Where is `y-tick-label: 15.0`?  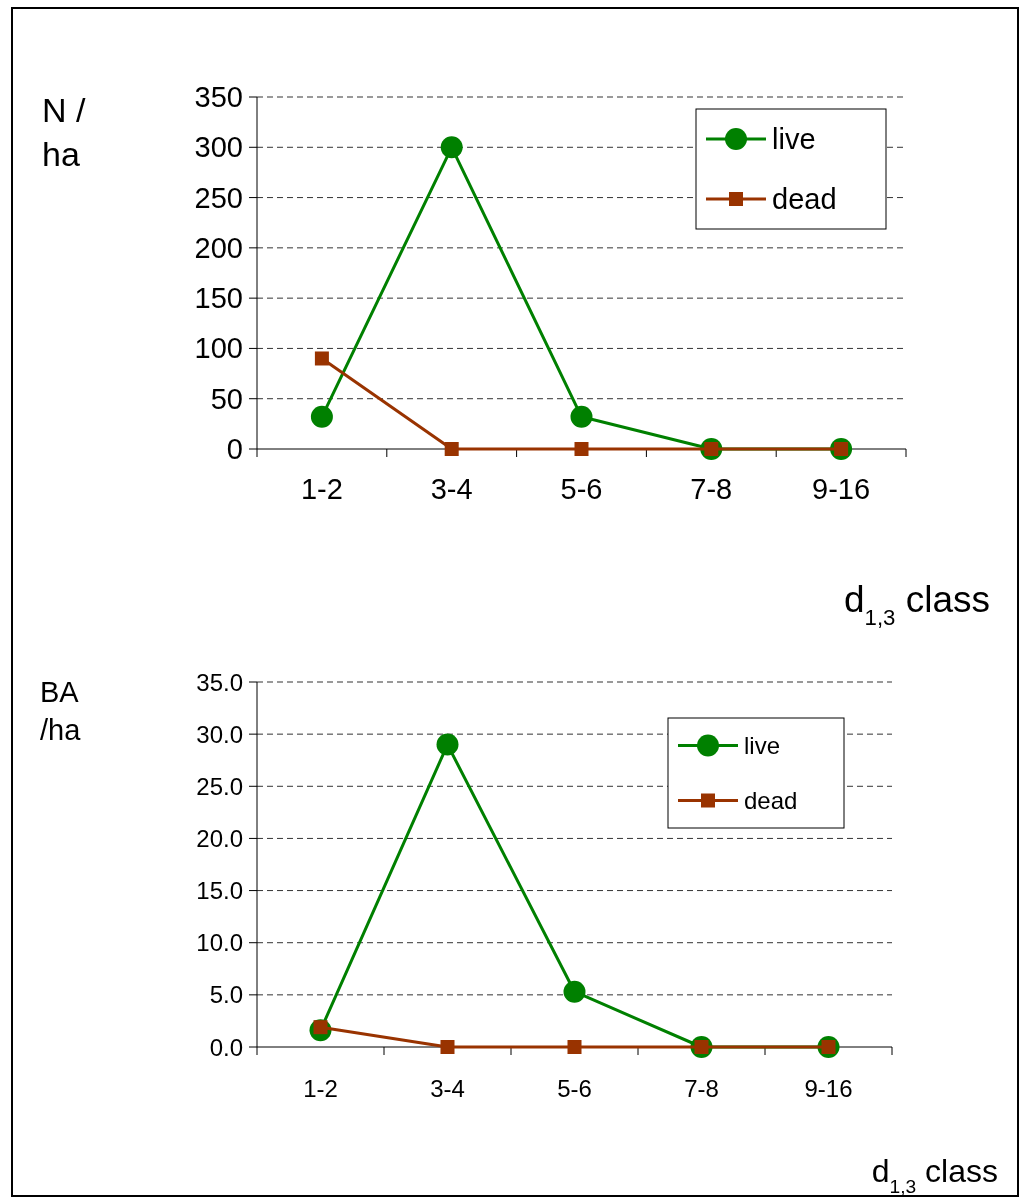 y-tick-label: 15.0 is located at coordinates (219, 891).